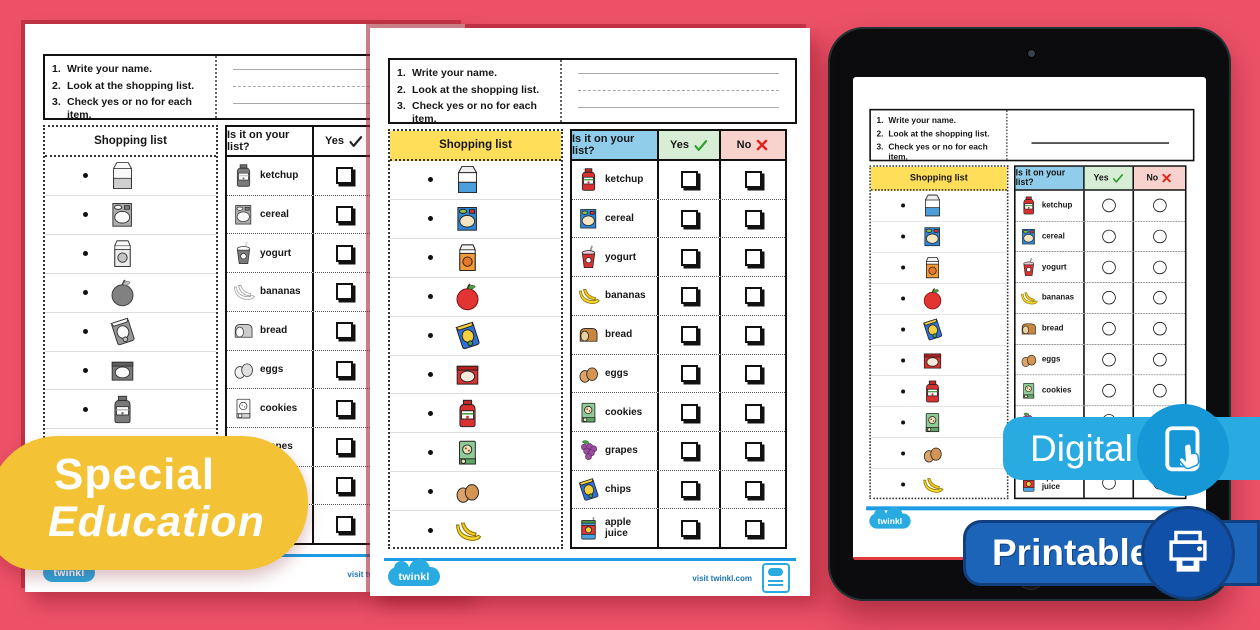  I want to click on checklist-row: bananas, so click(1100, 298).